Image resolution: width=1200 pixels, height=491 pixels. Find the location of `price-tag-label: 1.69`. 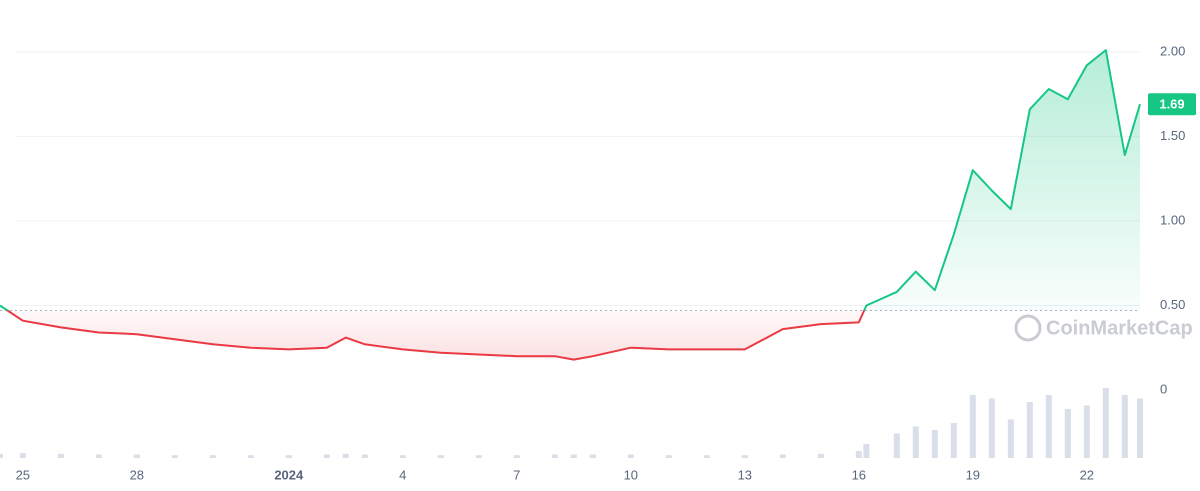

price-tag-label: 1.69 is located at coordinates (1171, 104).